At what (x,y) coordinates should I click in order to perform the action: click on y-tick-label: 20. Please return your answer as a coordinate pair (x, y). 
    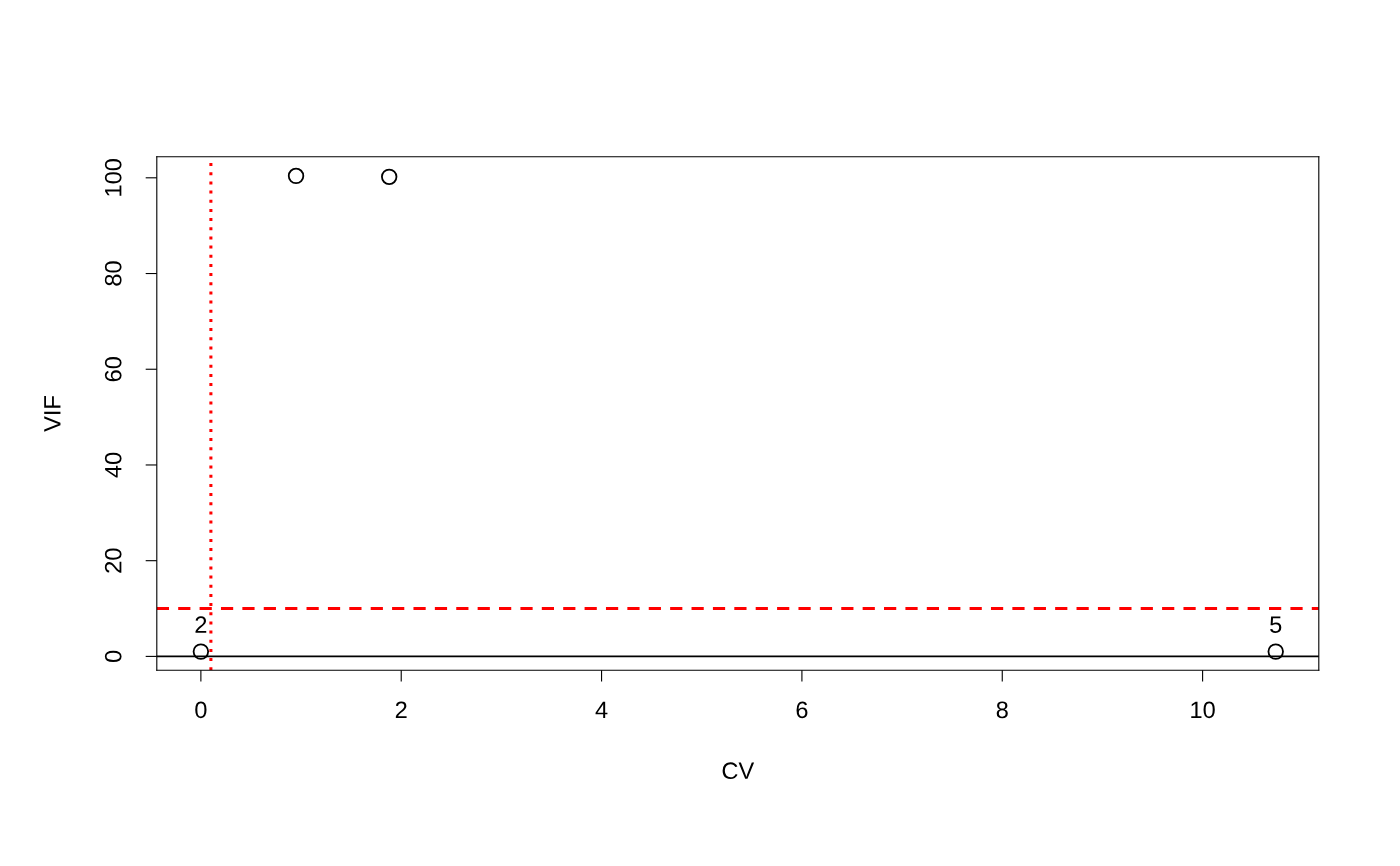
    Looking at the image, I should click on (113, 560).